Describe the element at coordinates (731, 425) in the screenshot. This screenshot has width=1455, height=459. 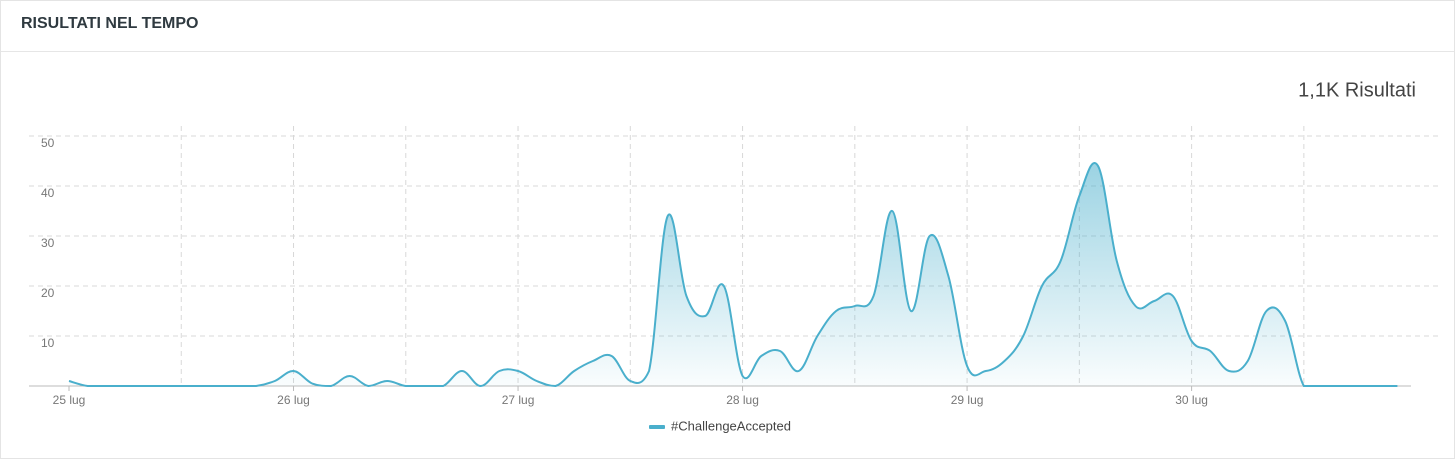
I see `legend-label: #ChallengeAccepted` at that location.